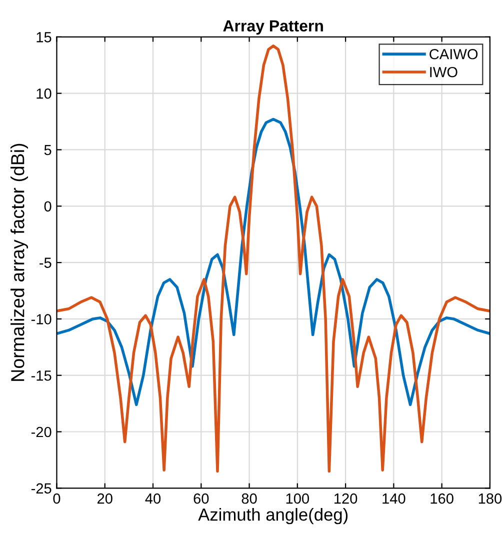 This screenshot has height=543, width=502. I want to click on y-tick-label: -5, so click(46, 263).